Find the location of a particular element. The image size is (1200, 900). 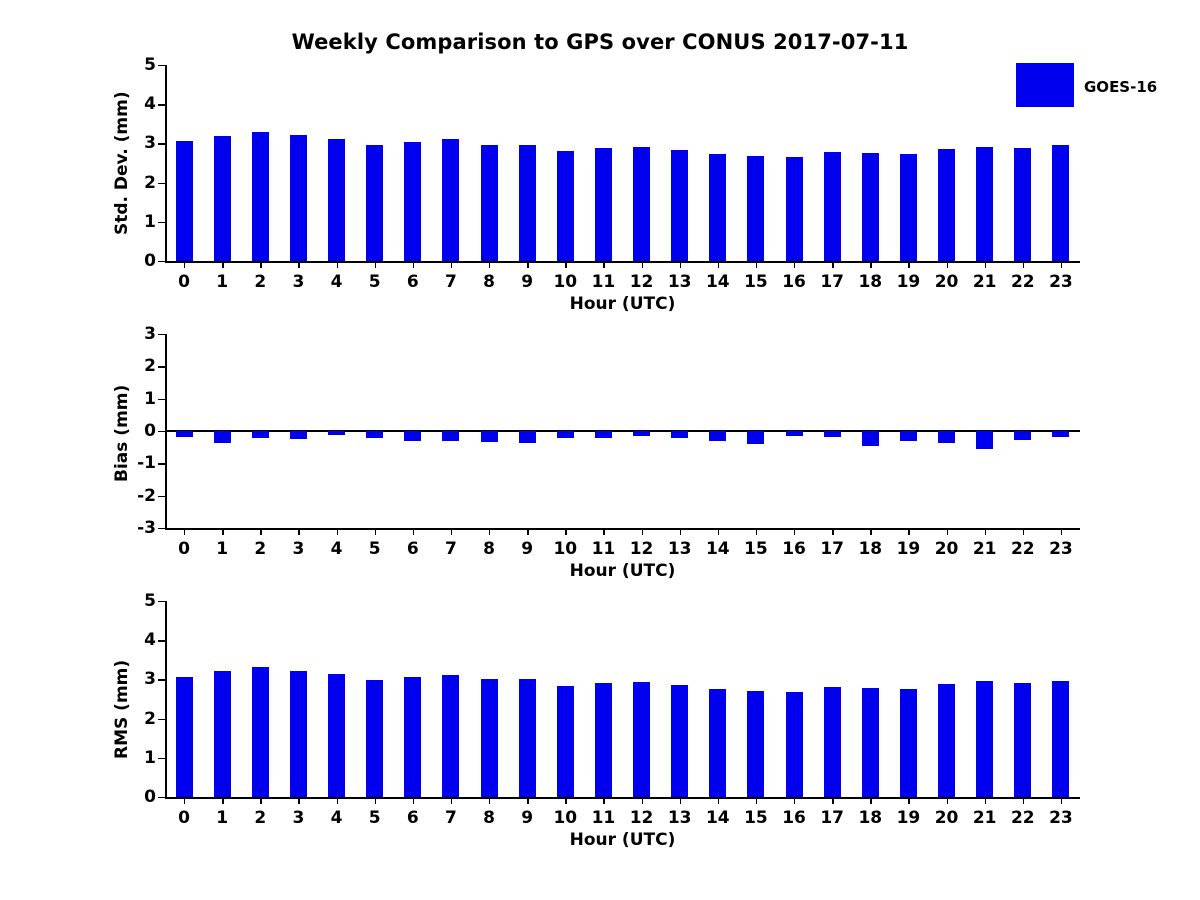

x-tick-label: 10 is located at coordinates (565, 818).